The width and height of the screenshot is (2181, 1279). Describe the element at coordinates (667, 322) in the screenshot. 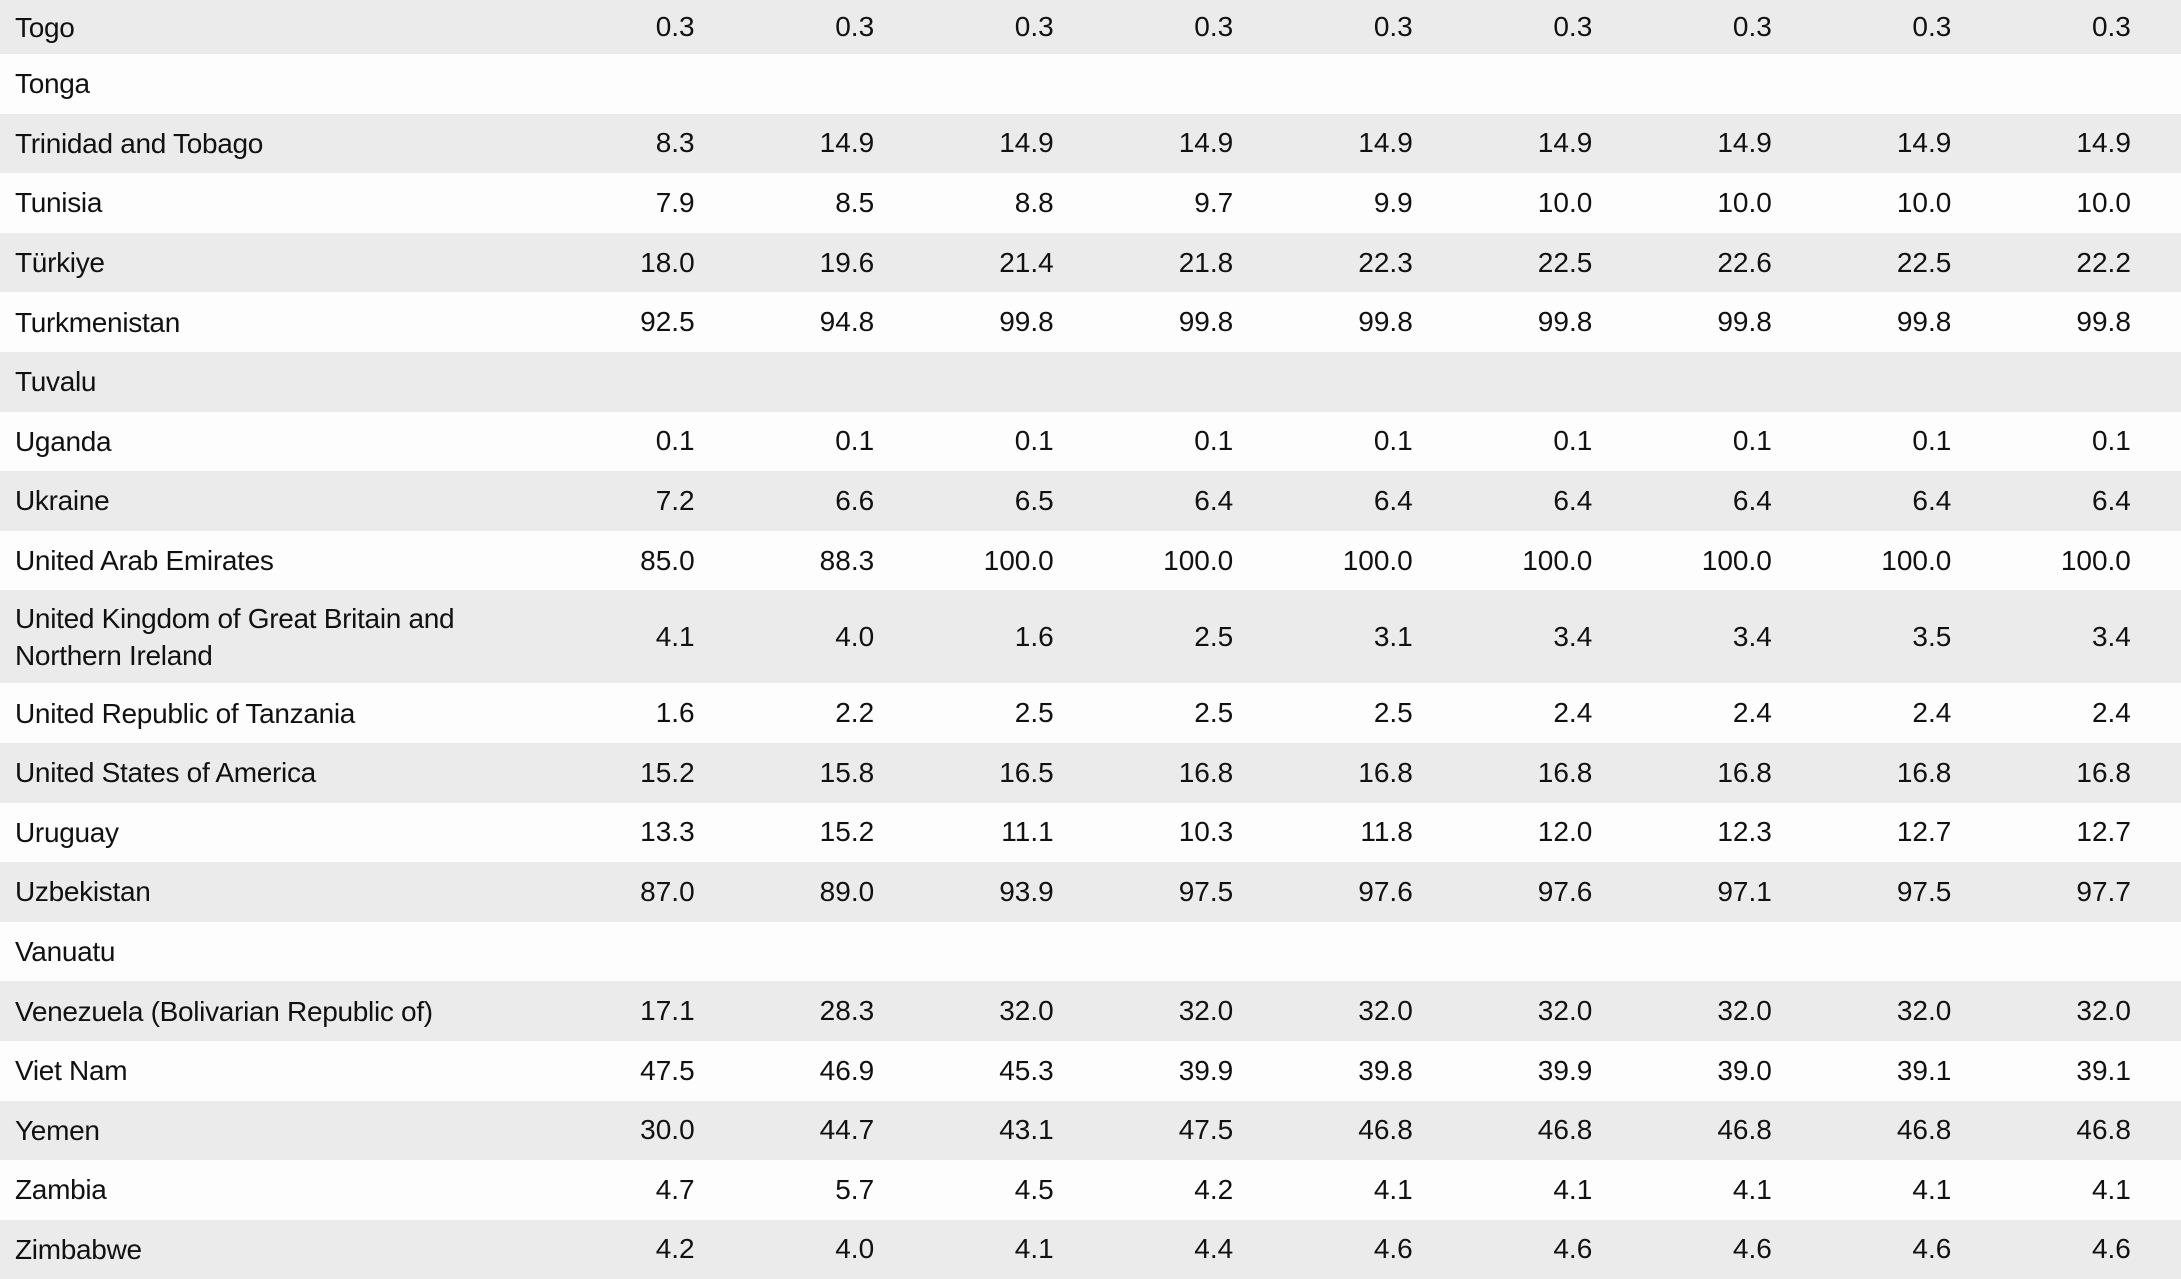

I see `value-cell: 92.5` at that location.